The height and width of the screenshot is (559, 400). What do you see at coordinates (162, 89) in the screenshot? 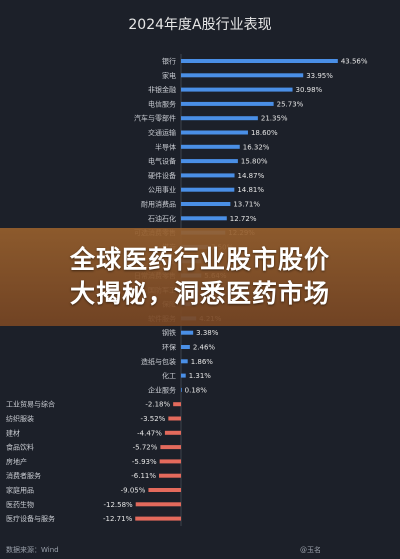
I see `category-label: 非银金融` at bounding box center [162, 89].